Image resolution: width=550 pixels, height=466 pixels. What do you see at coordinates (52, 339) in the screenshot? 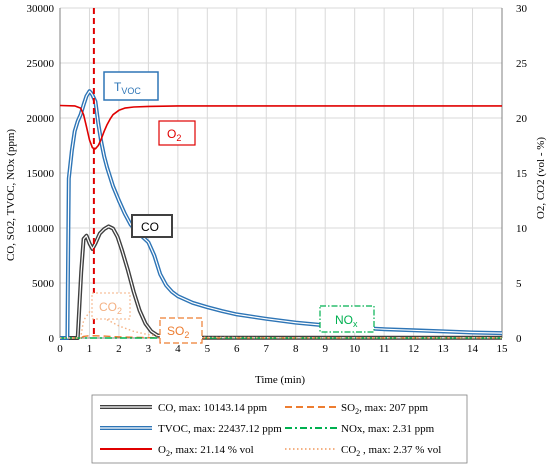
I see `y-left-tick-label: 0` at bounding box center [52, 339].